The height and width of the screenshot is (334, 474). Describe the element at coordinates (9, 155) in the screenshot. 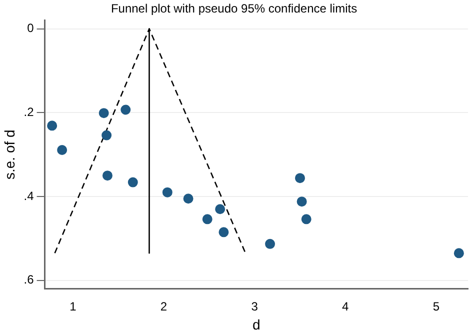

I see `y-axis-title: s.e. of d` at that location.